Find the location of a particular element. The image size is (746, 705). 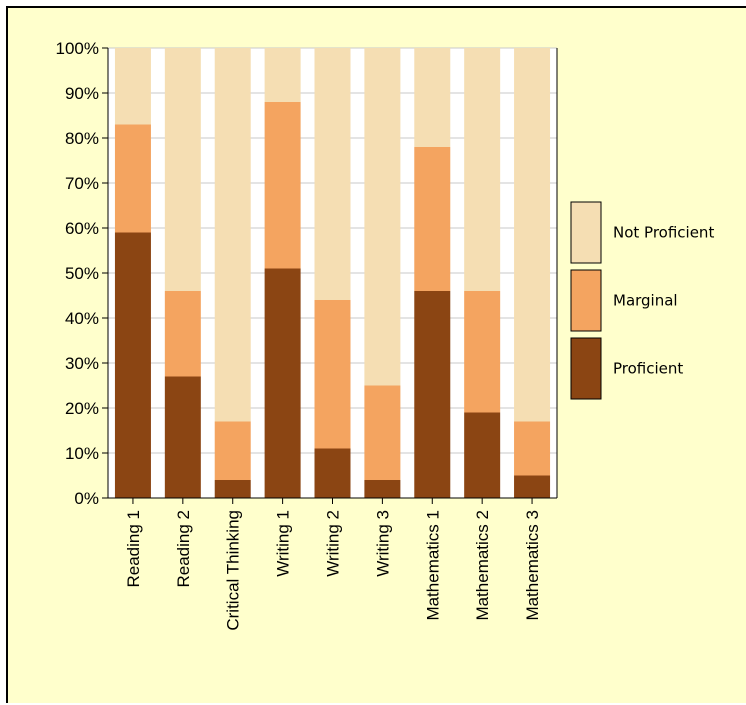

y-tick-label: 70% is located at coordinates (82, 183).